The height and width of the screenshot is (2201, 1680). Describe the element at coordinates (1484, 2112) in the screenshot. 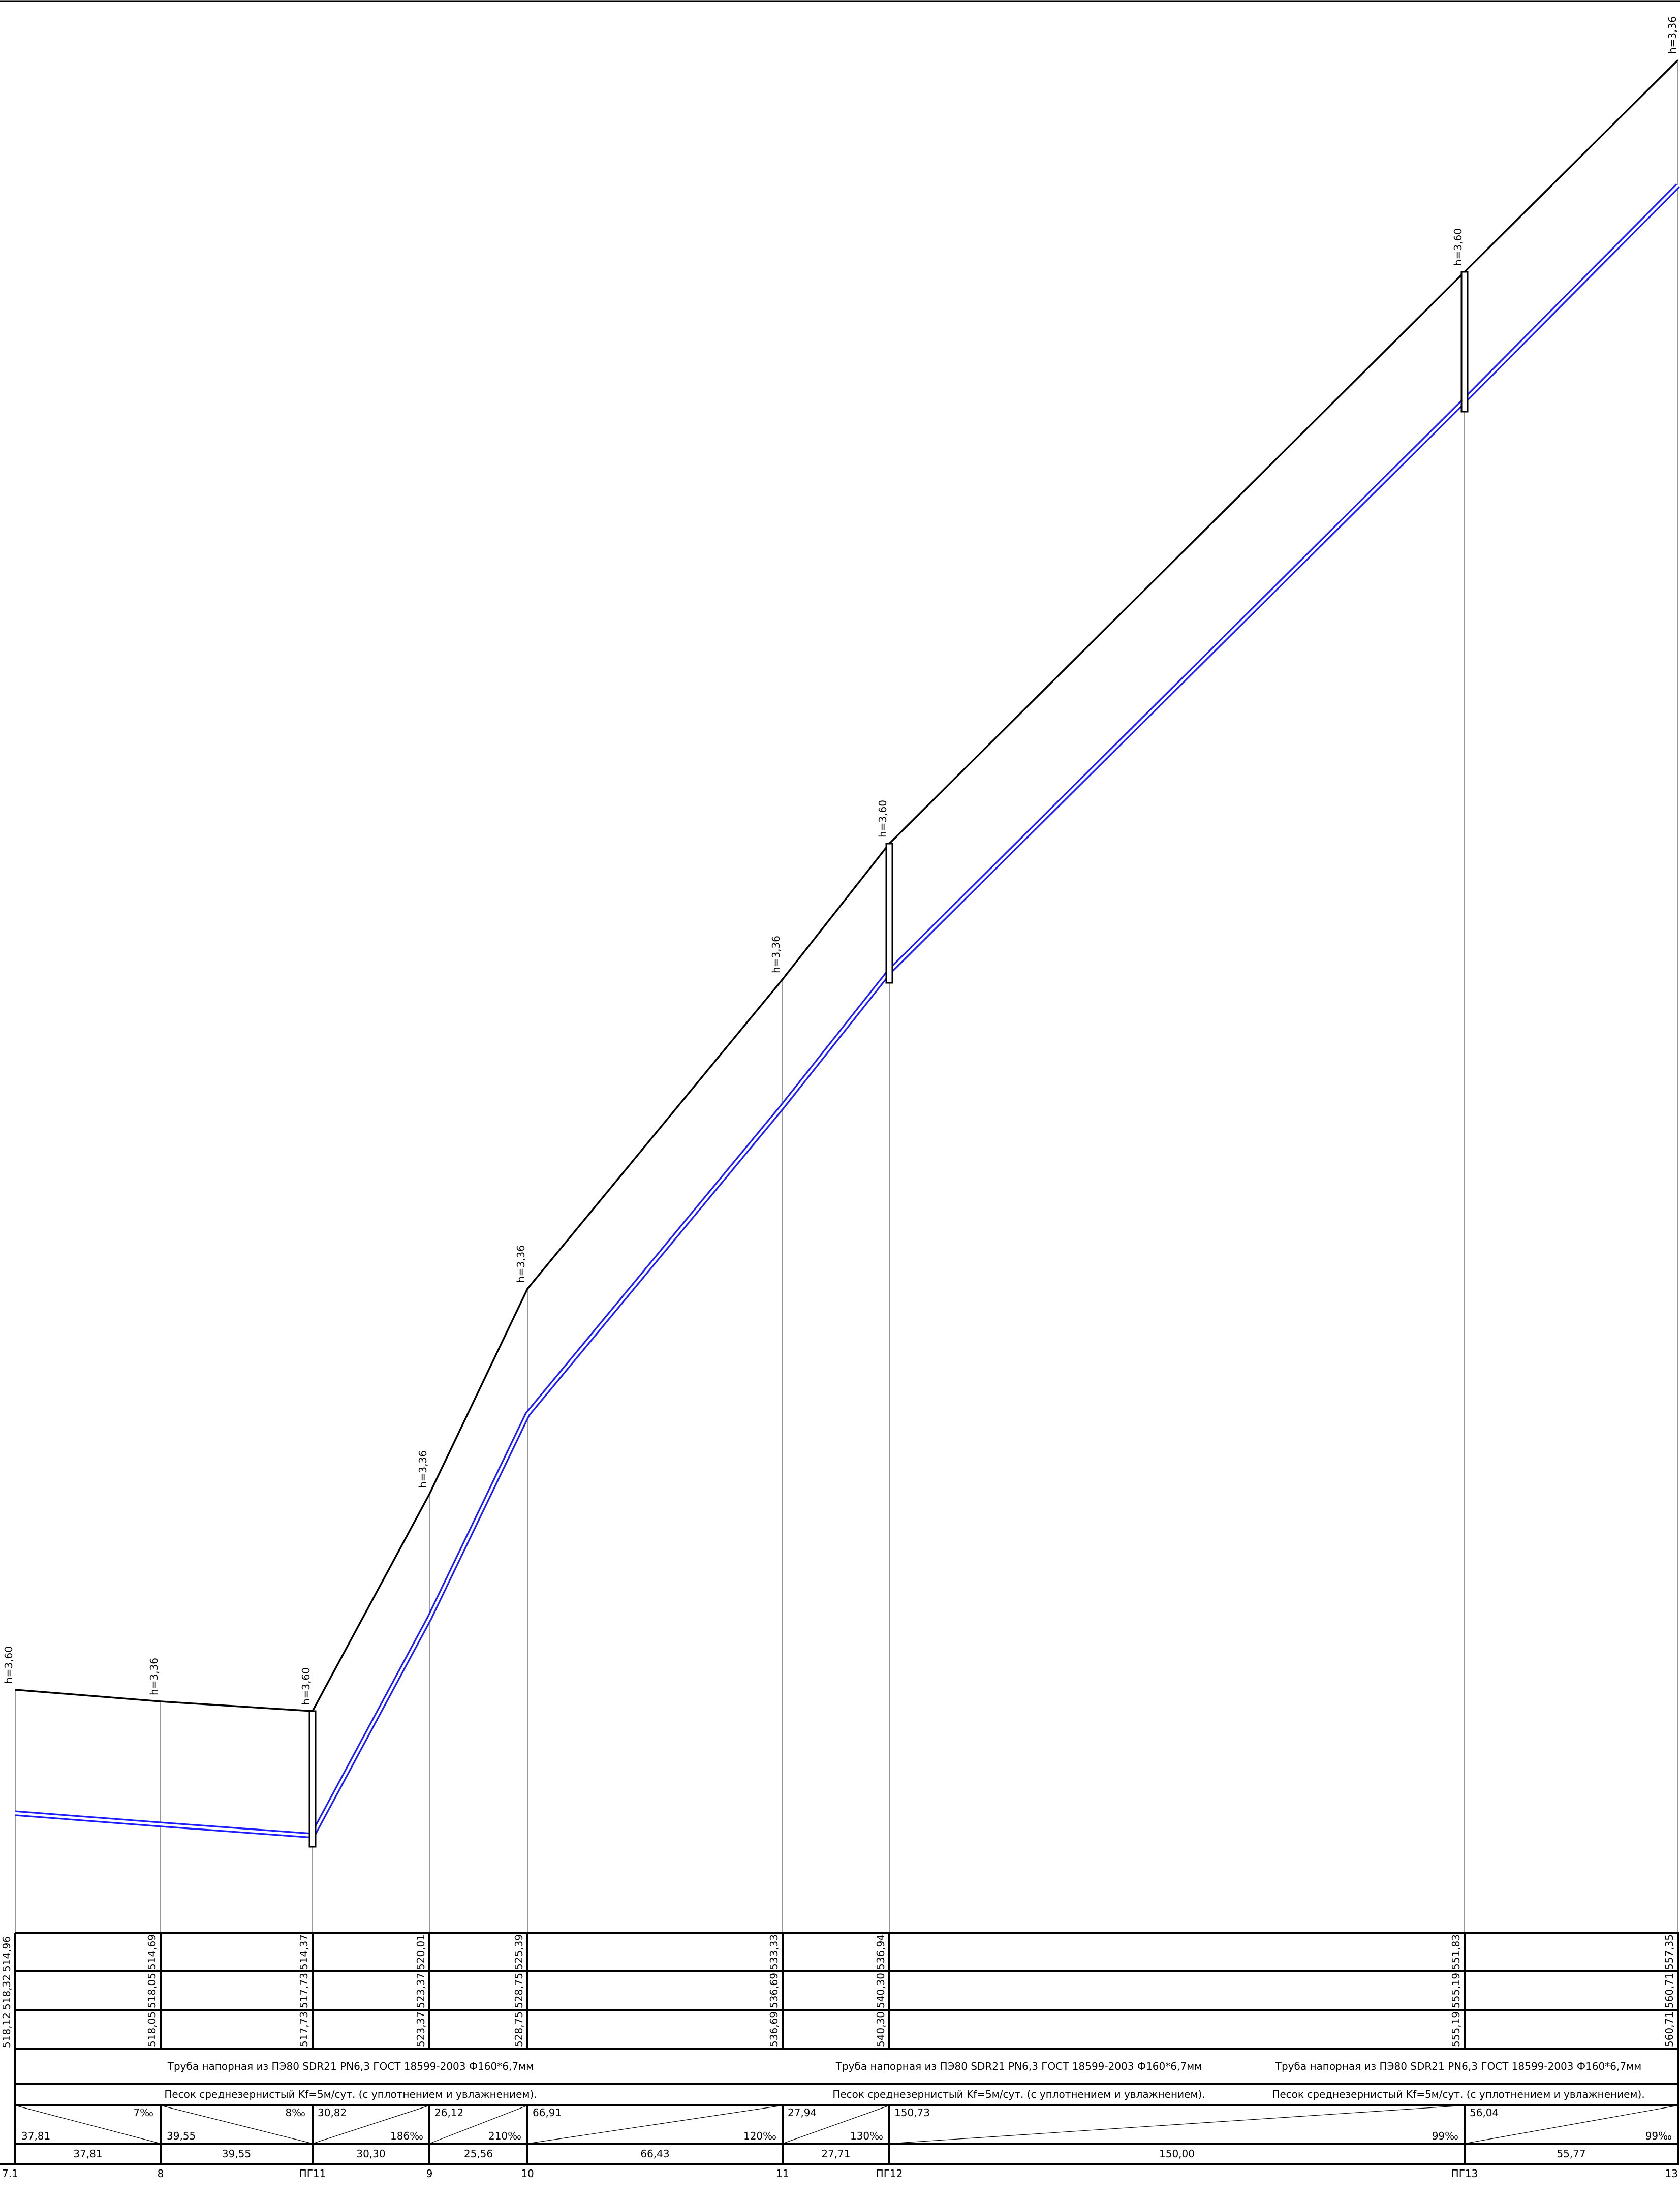

I see `segment-length: 56,04` at that location.